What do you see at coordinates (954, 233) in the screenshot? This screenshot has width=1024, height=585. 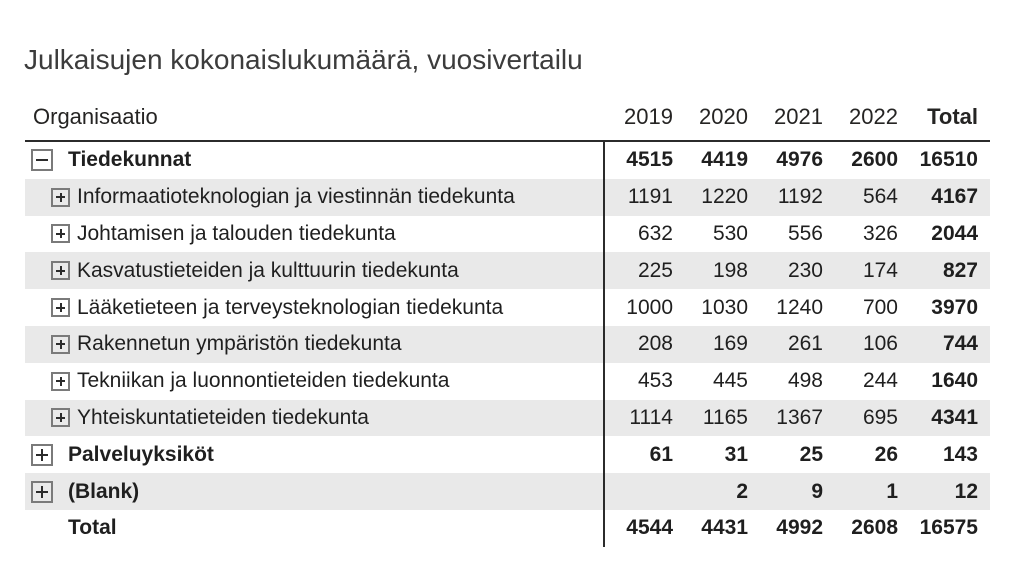 I see `value-cell: 2044` at bounding box center [954, 233].